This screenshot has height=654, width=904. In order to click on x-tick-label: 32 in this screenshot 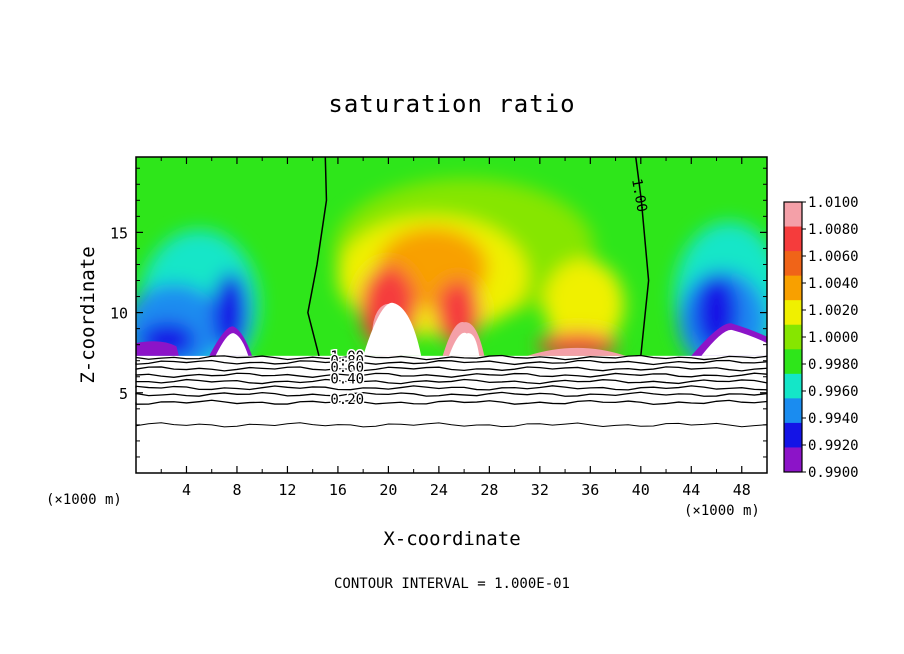, I will do `click(540, 490)`.